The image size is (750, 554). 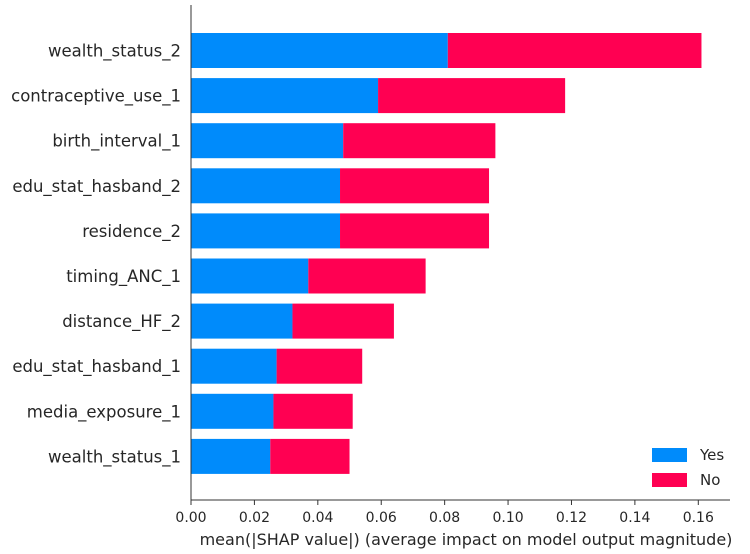 What do you see at coordinates (634, 518) in the screenshot?
I see `x-tick-label: 0.14` at bounding box center [634, 518].